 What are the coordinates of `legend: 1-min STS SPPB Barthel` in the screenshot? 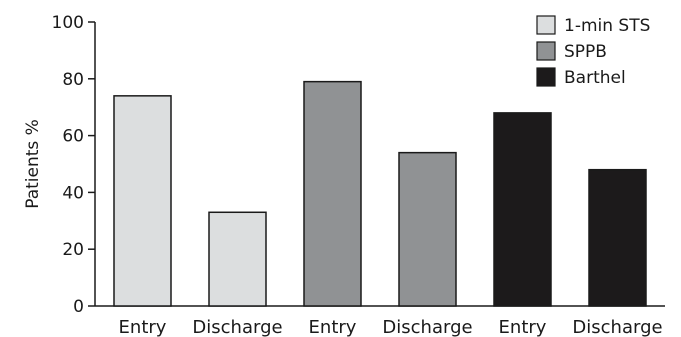 It's located at (593, 51).